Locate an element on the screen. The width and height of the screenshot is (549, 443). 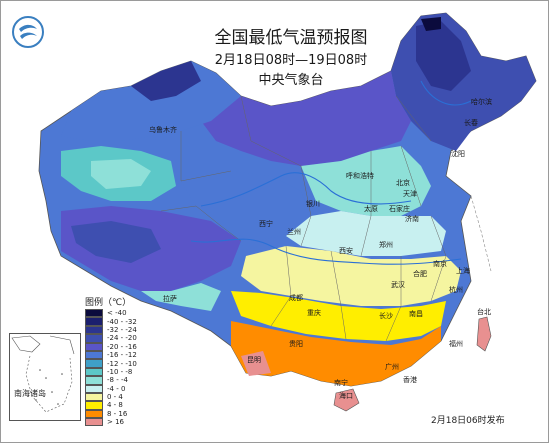
city-label: 长沙 is located at coordinates (386, 316).